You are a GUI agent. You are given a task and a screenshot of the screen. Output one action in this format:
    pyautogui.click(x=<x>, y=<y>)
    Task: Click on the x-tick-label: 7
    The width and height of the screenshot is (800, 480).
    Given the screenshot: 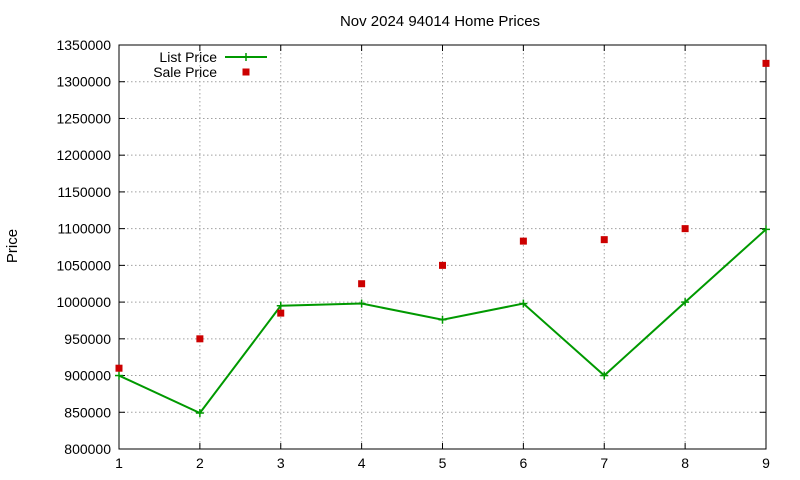 What is the action you would take?
    pyautogui.click(x=604, y=463)
    